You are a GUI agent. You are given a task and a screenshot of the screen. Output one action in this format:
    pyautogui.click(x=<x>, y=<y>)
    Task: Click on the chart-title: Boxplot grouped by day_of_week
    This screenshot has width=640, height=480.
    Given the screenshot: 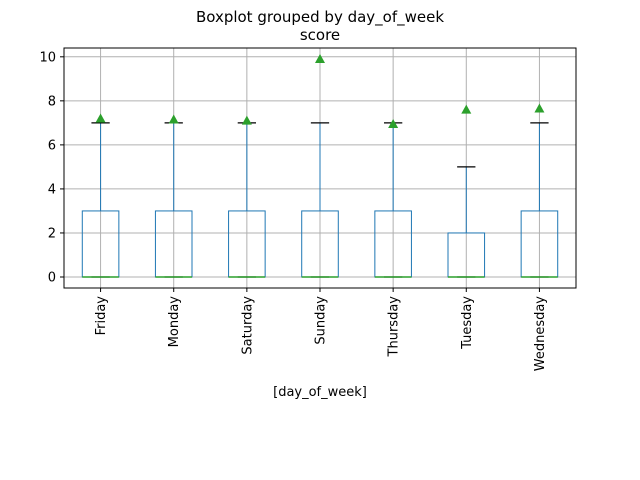 What is the action you would take?
    pyautogui.click(x=320, y=17)
    